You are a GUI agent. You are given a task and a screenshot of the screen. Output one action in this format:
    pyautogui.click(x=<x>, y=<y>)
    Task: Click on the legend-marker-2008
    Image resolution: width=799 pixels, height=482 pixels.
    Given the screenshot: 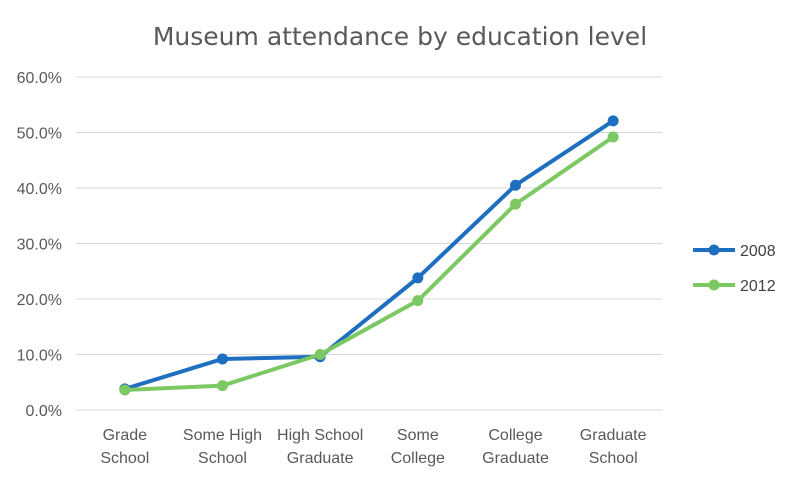 What is the action you would take?
    pyautogui.click(x=714, y=250)
    